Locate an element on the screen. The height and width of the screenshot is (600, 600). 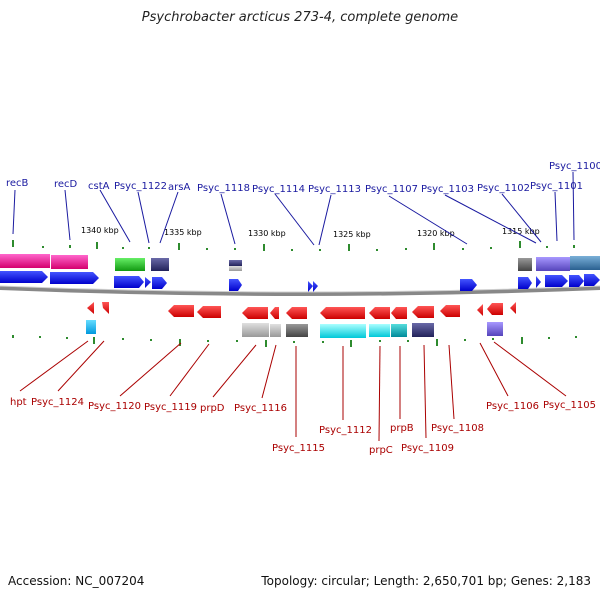
leader-prpC is located at coordinates (379, 393).